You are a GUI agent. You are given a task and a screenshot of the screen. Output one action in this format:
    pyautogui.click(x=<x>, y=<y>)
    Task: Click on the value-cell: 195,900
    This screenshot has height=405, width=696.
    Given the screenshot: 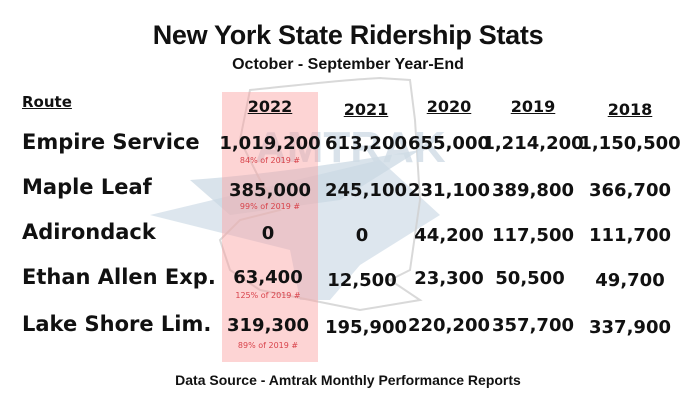 What is the action you would take?
    pyautogui.click(x=366, y=327)
    